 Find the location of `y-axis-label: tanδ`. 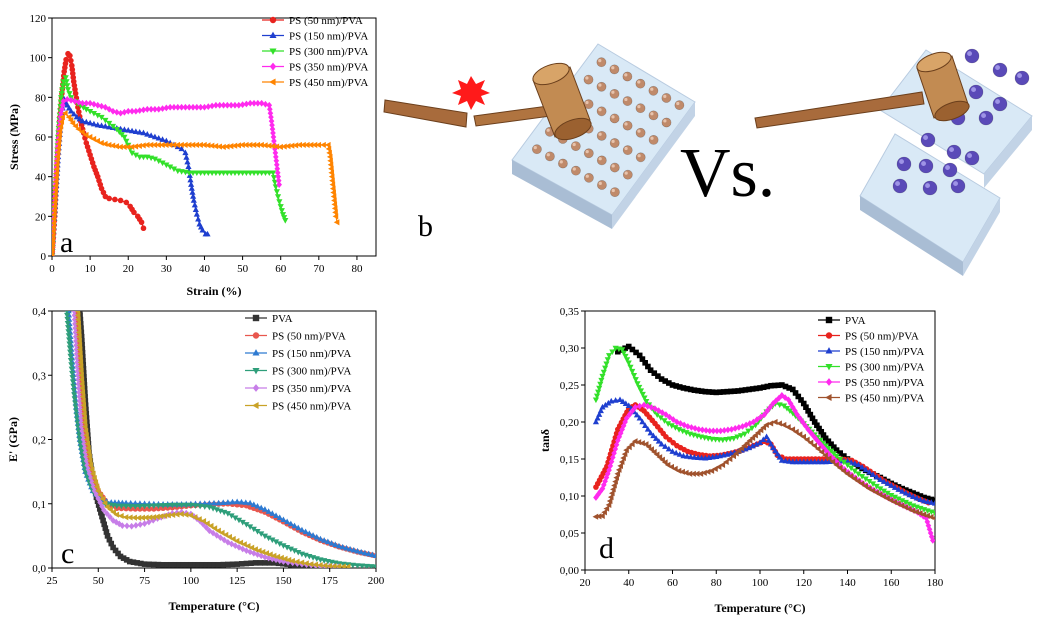

y-axis-label: tanδ is located at coordinates (545, 440).